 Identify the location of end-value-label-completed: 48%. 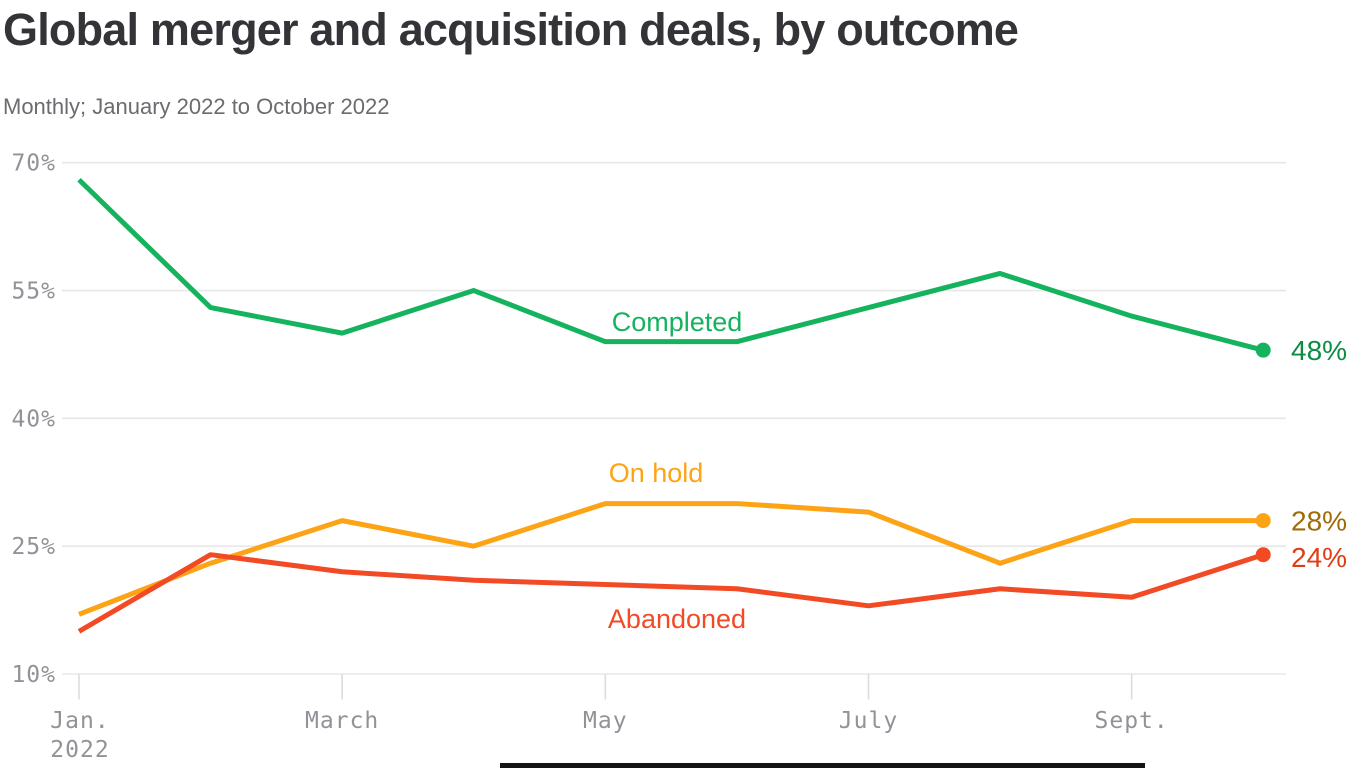
(1319, 350).